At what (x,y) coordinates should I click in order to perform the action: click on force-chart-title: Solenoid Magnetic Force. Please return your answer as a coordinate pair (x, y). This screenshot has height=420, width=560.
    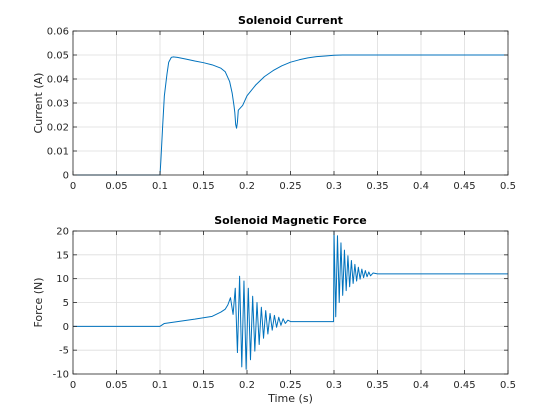
    Looking at the image, I should click on (290, 220).